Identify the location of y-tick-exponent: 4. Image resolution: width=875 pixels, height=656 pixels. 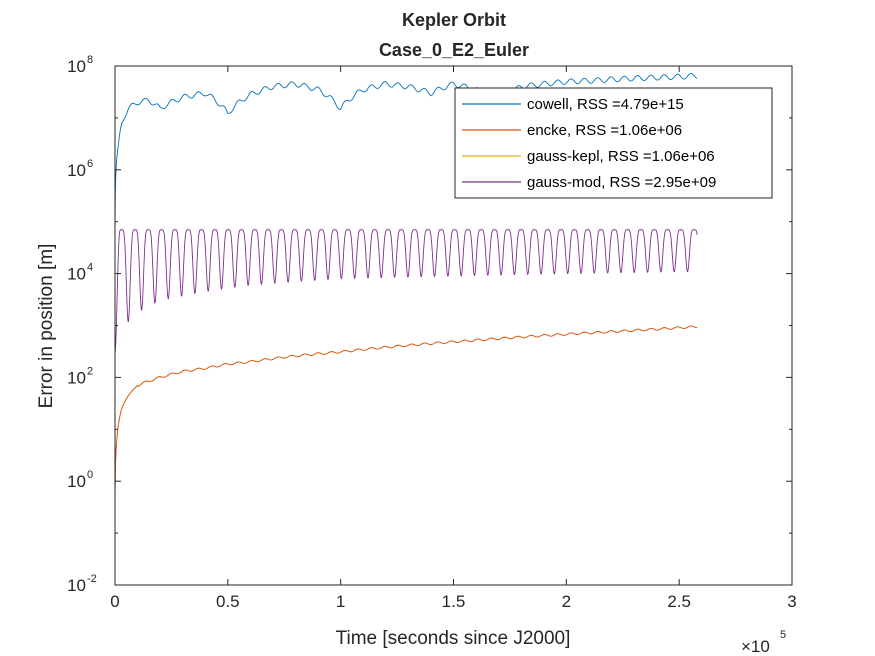
(90, 268).